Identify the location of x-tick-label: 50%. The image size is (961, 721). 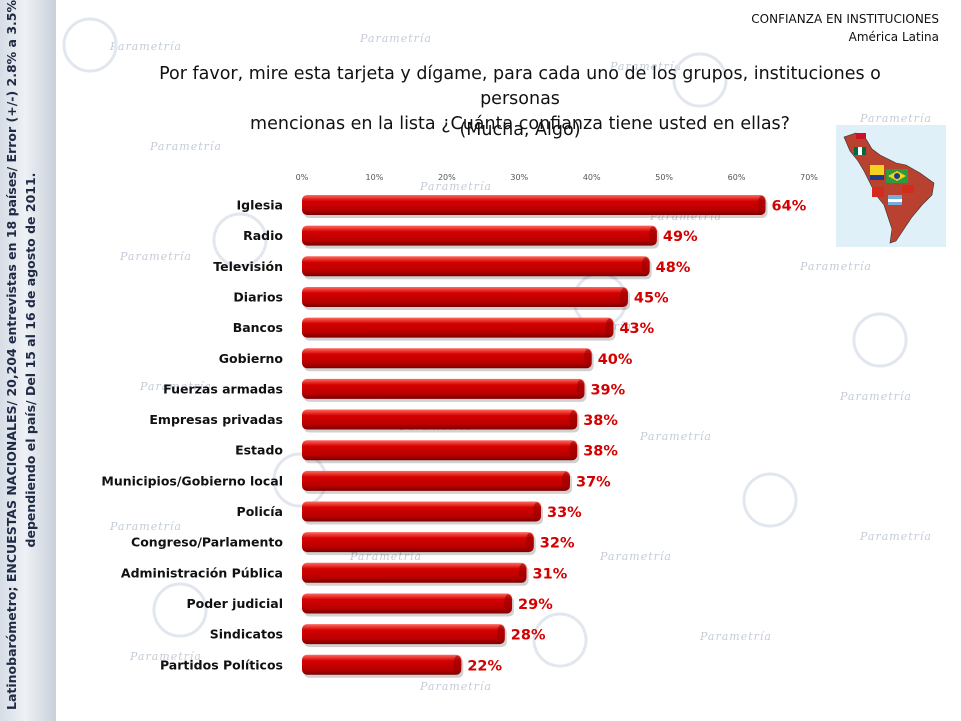
(664, 177).